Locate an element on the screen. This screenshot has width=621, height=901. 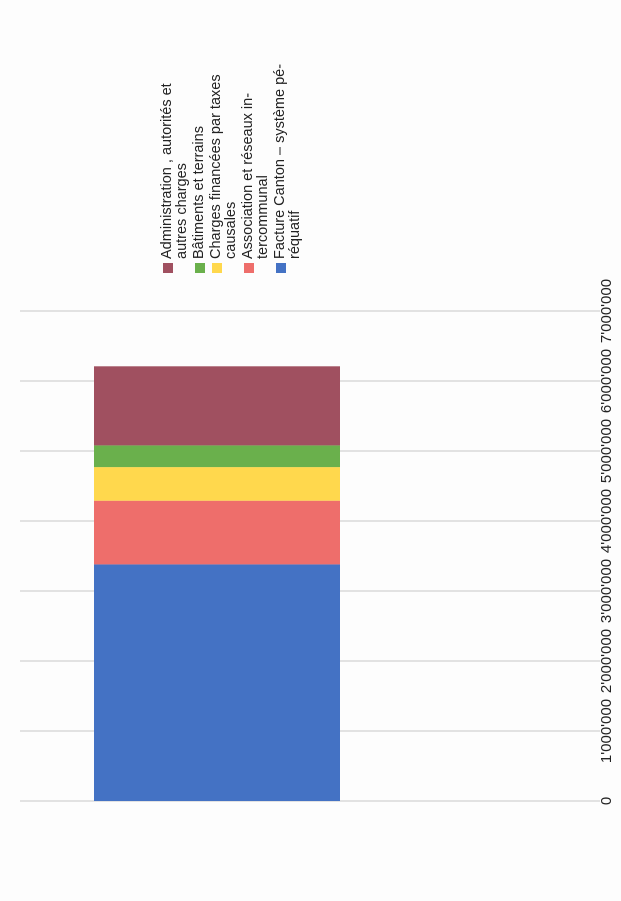
y-tick-label: 0 is located at coordinates (606, 801).